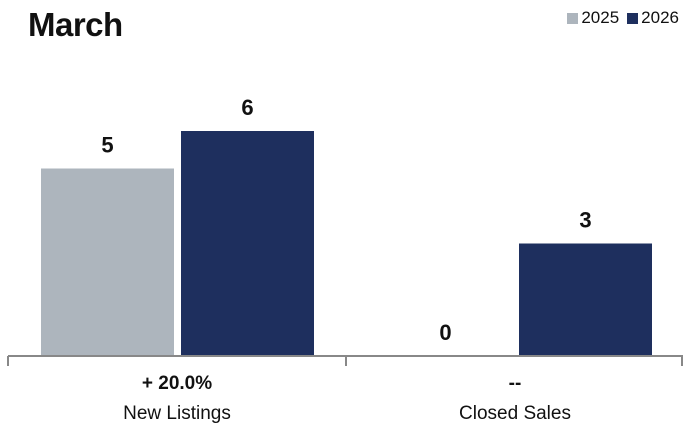 The width and height of the screenshot is (683, 427). What do you see at coordinates (660, 17) in the screenshot?
I see `legend-label-series-1: 2026` at bounding box center [660, 17].